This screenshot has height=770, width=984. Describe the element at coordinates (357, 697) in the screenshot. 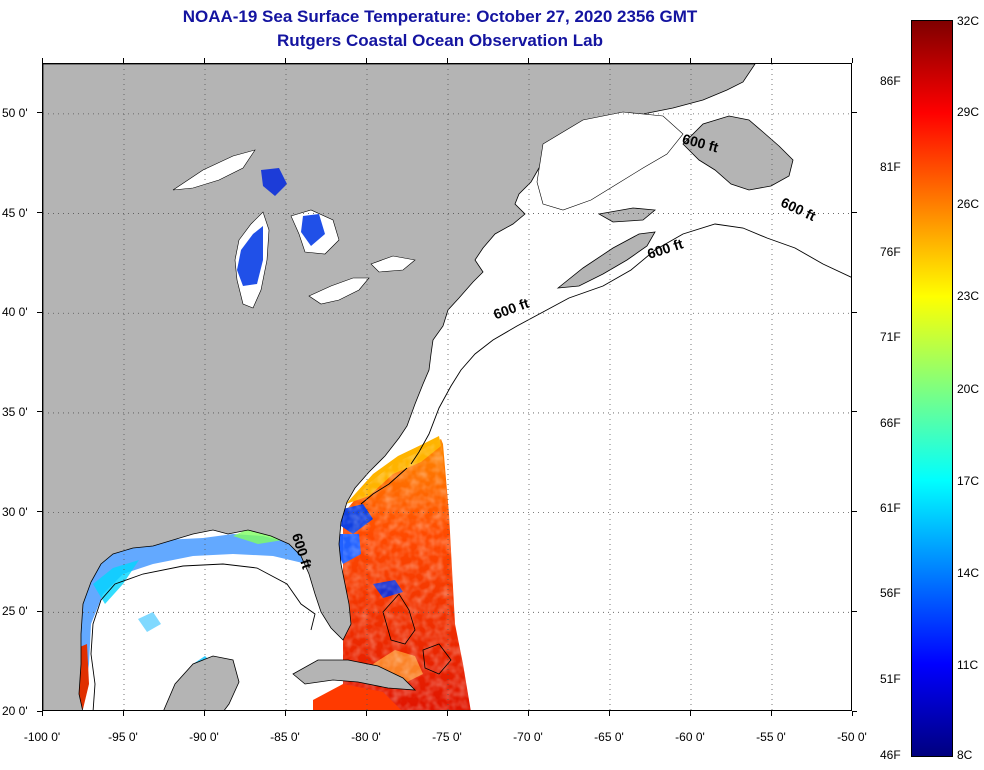

I see `caribbean-sst` at that location.